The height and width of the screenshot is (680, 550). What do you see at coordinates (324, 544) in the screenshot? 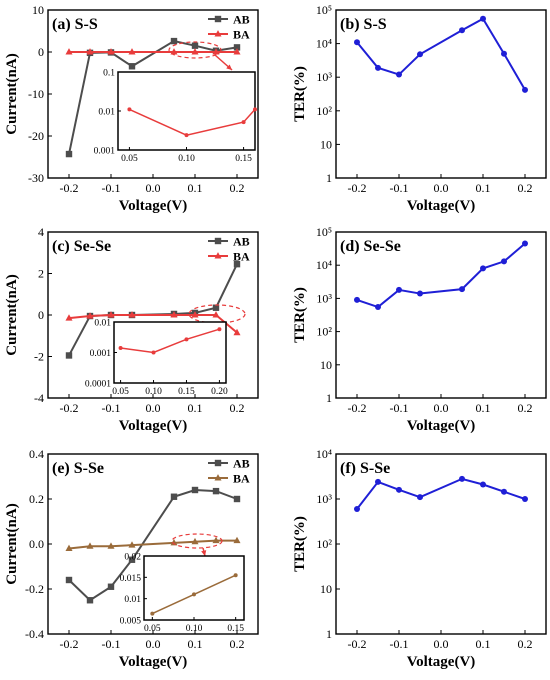
I see `y-tick-label: 10²` at bounding box center [324, 544].